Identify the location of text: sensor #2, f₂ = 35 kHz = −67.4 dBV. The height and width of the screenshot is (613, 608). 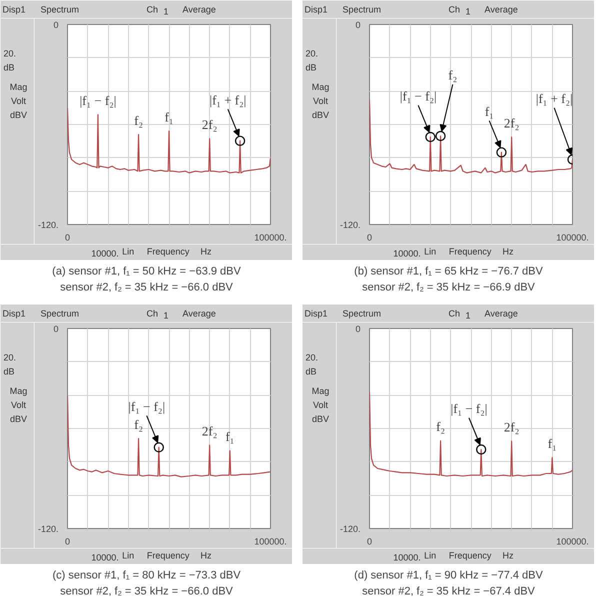
(449, 592).